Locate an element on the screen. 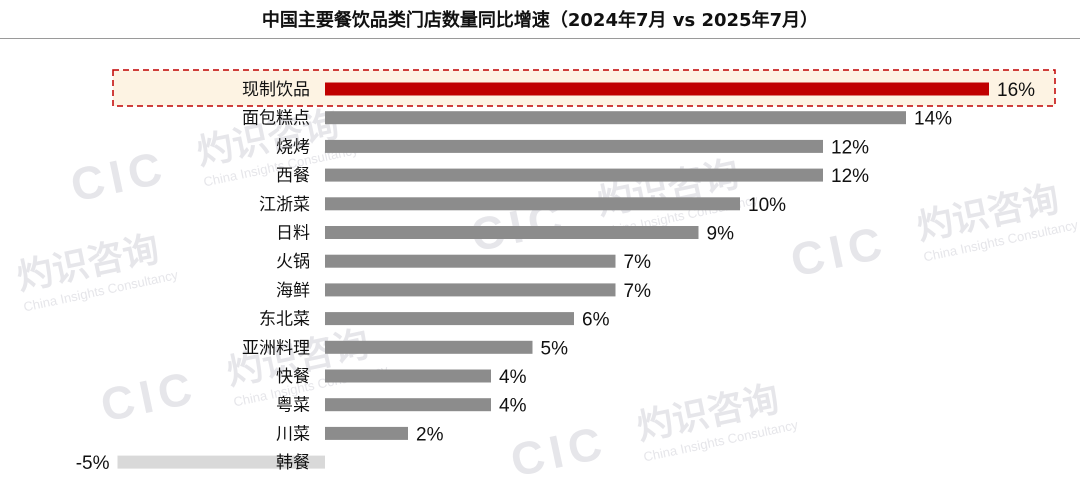 Image resolution: width=1080 pixels, height=486 pixels. value-label: 2% is located at coordinates (430, 434).